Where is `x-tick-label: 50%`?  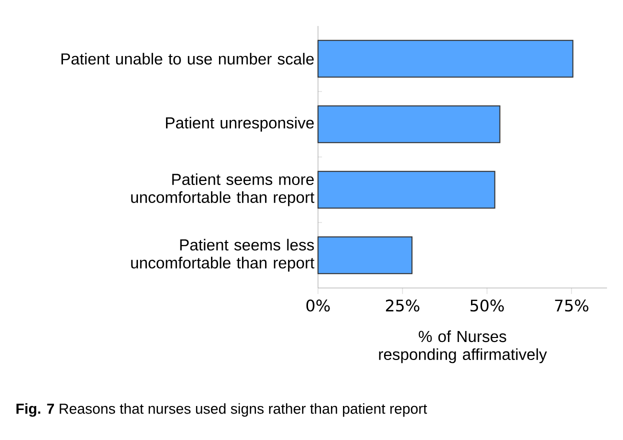
x-tick-label: 50% is located at coordinates (487, 306).